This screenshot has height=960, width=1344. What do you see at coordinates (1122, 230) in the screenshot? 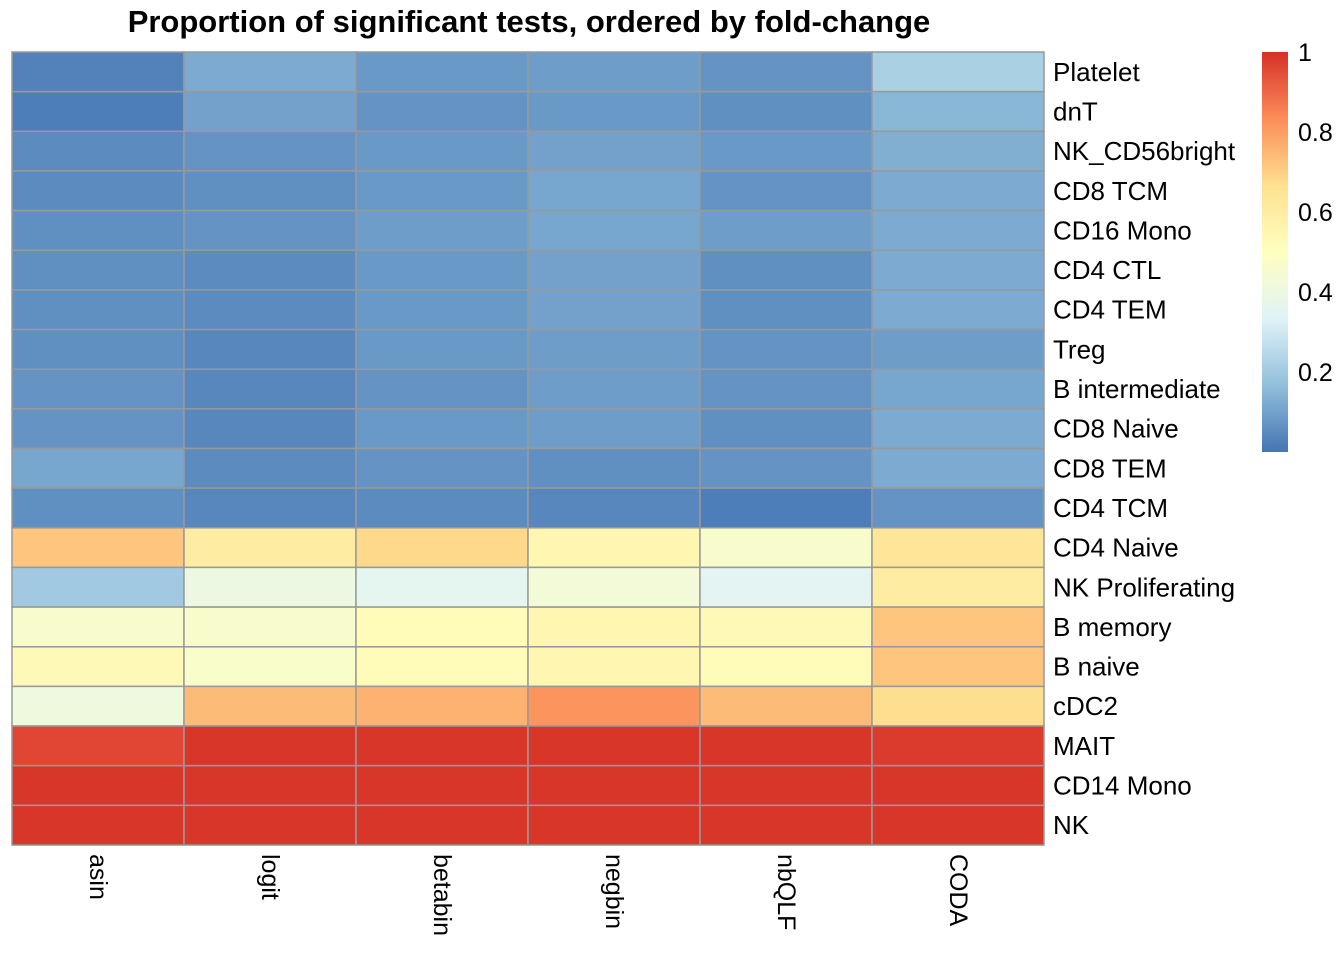
I see `row-label: CD16 Mono` at bounding box center [1122, 230].